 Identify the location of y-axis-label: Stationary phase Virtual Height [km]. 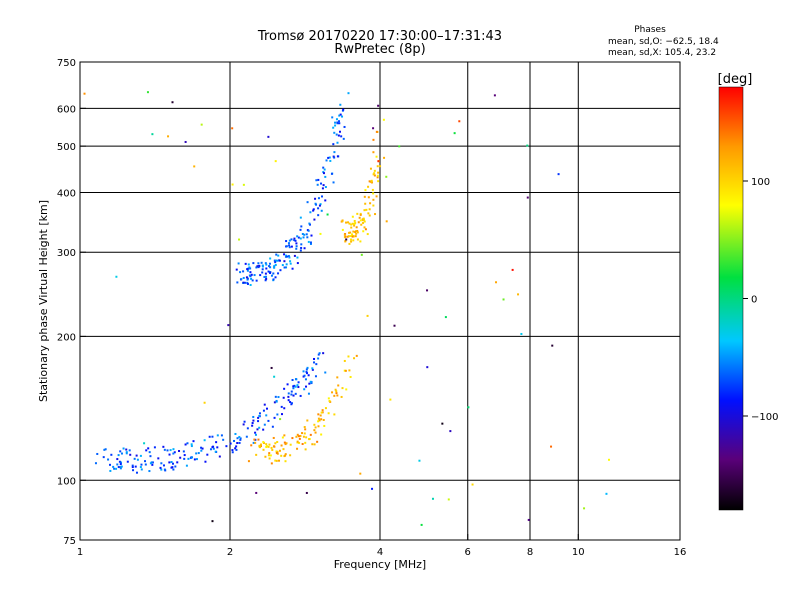
(43, 301).